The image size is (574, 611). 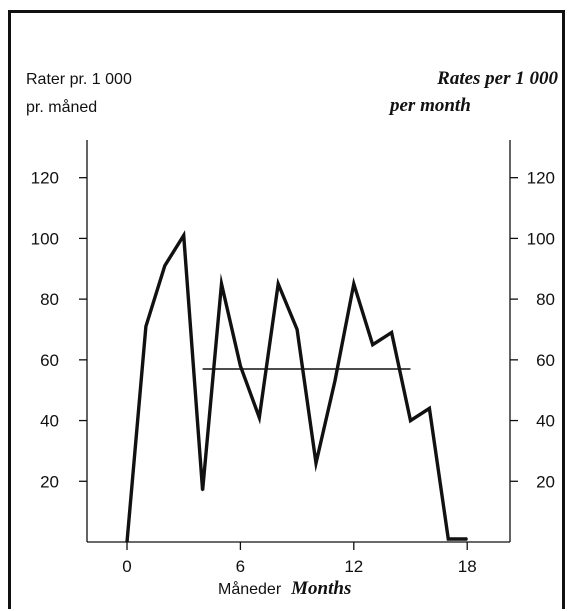 I want to click on left-y-tick-label-40: 40, so click(x=49, y=421).